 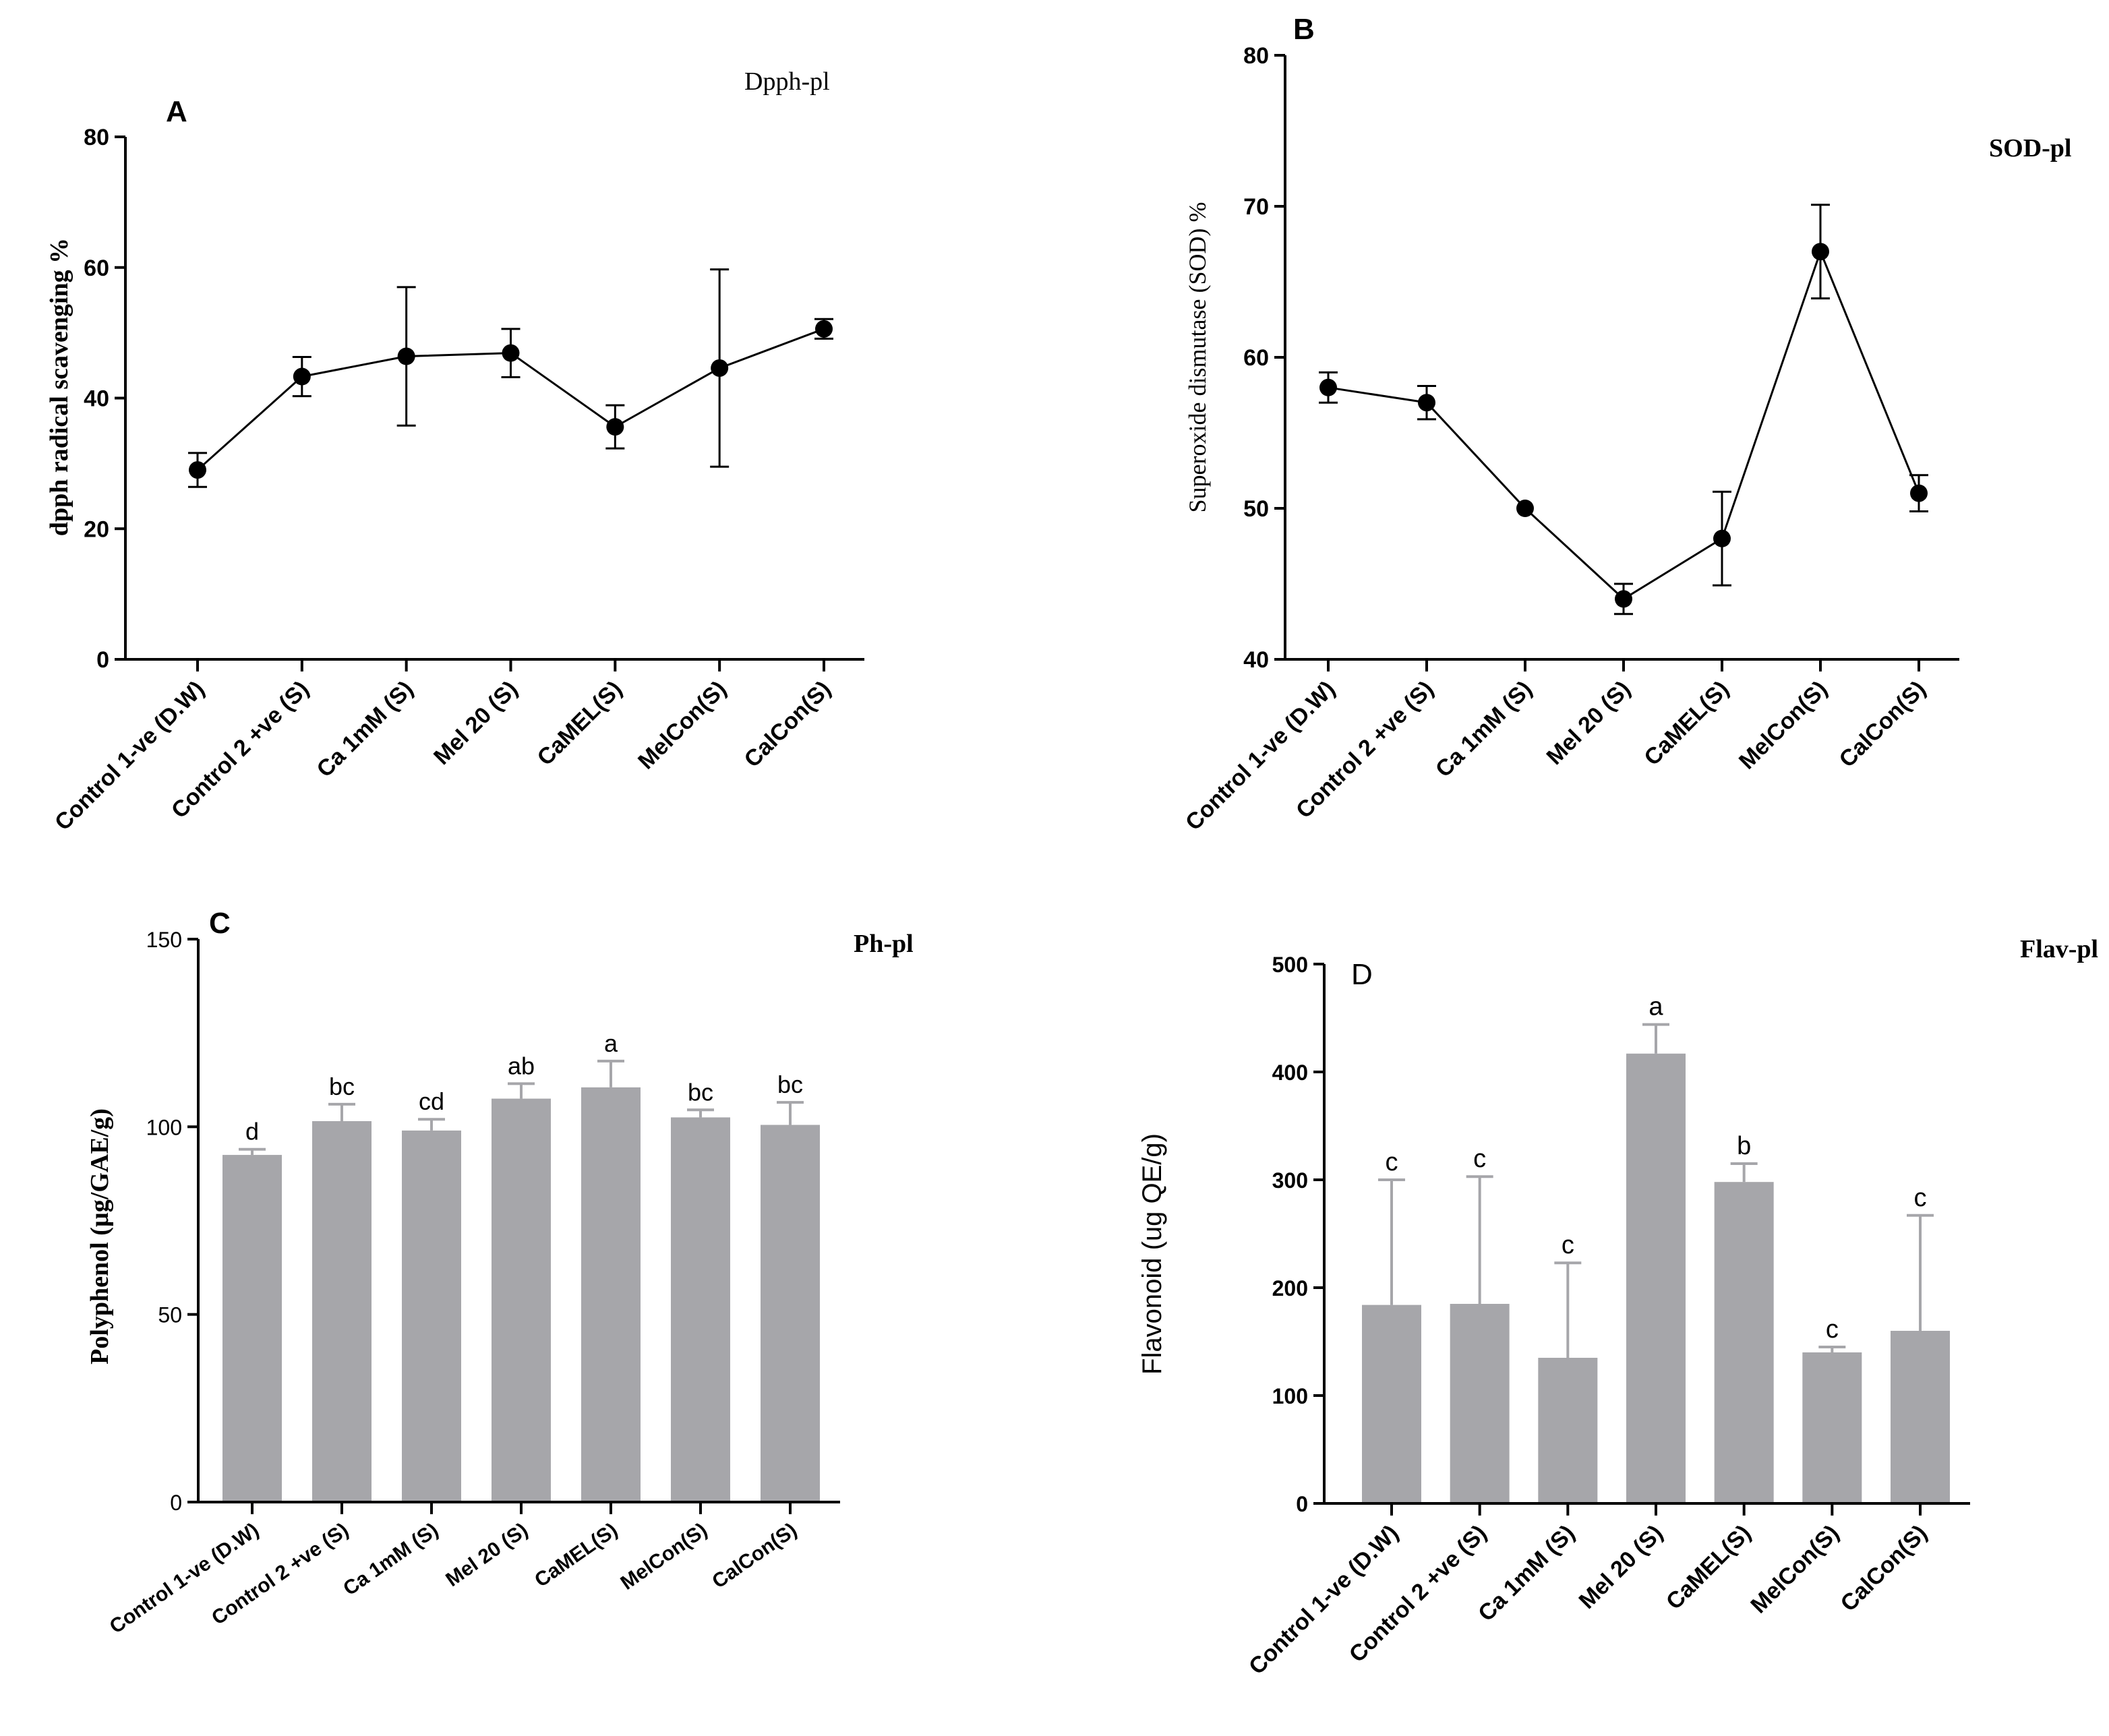 I want to click on panel-c-y-axis: 0 50 100 150, so click(x=173, y=1221).